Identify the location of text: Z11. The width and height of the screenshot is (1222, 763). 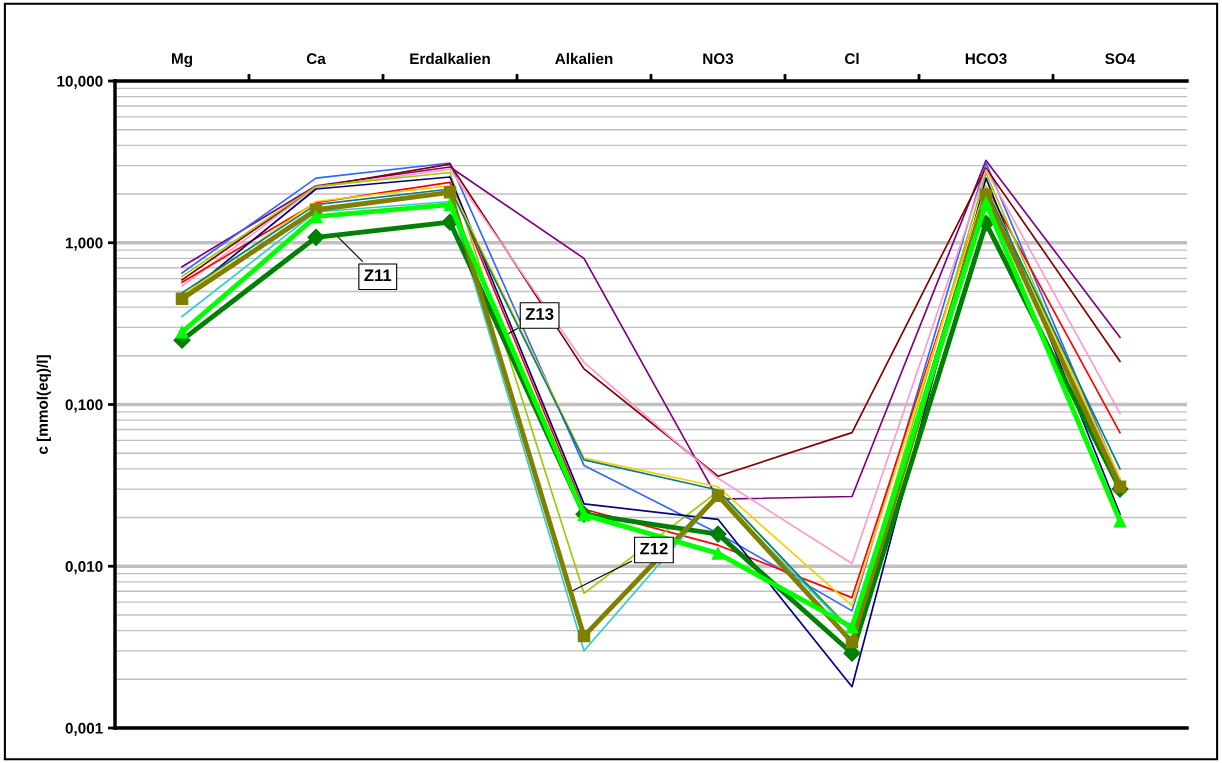
(378, 275).